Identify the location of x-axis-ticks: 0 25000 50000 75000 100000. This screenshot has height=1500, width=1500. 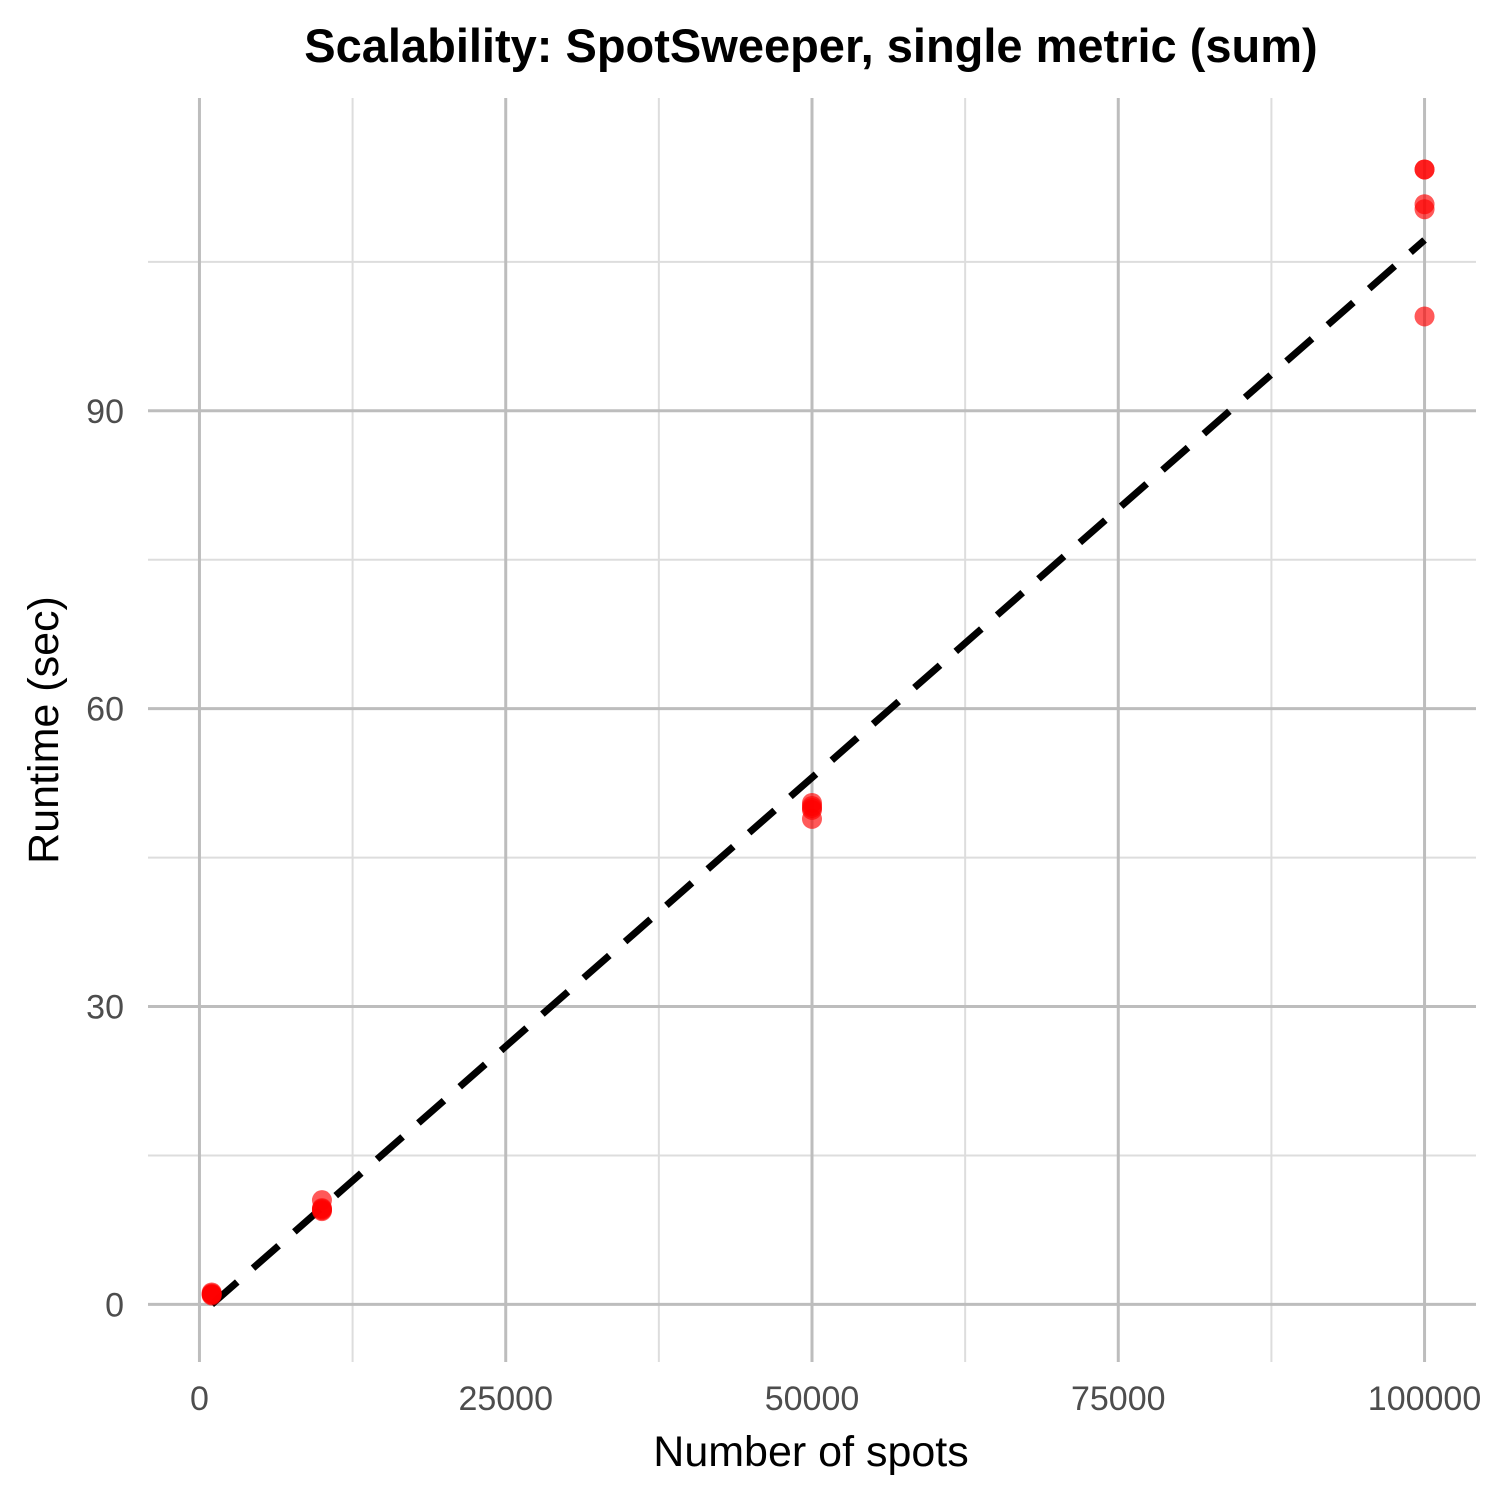
(835, 1399).